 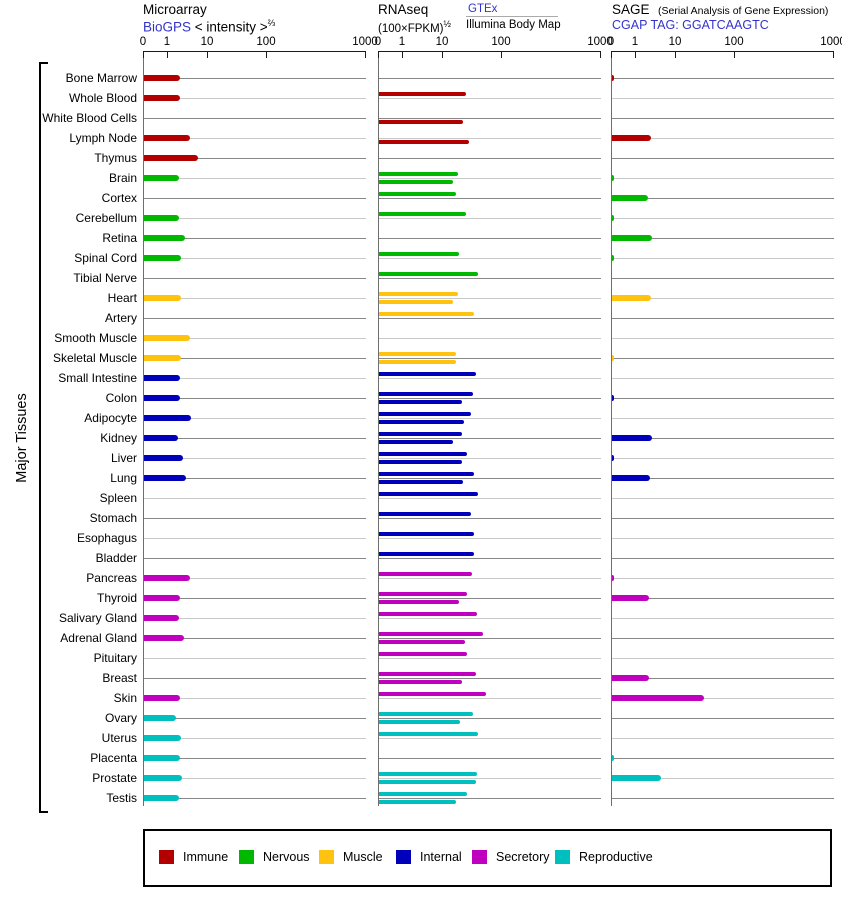 I want to click on tissue-label-retina: Retina, so click(x=119, y=238).